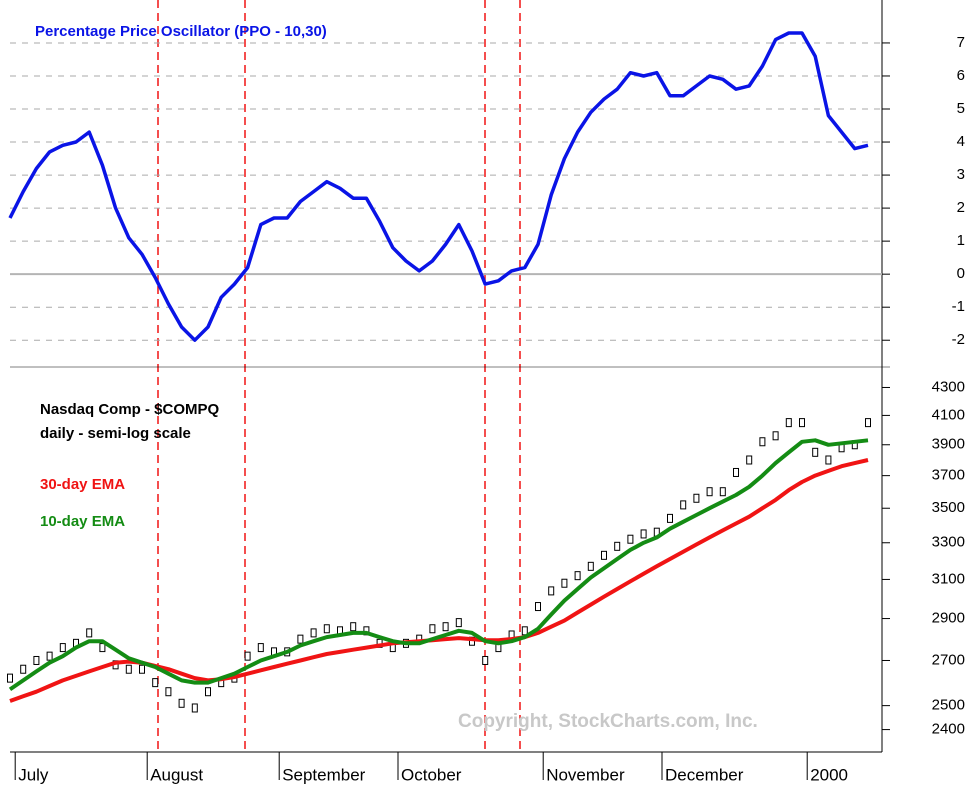 The width and height of the screenshot is (972, 793). What do you see at coordinates (130, 409) in the screenshot?
I see `price-title: Nasdaq Comp - $COMPQ` at bounding box center [130, 409].